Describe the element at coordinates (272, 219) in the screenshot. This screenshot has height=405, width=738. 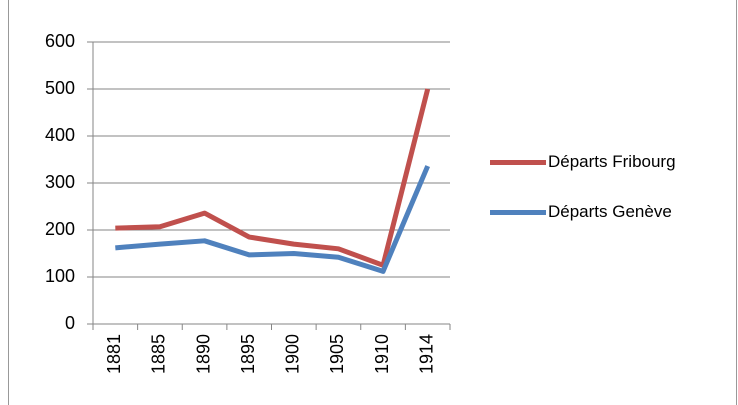
I see `line-series` at that location.